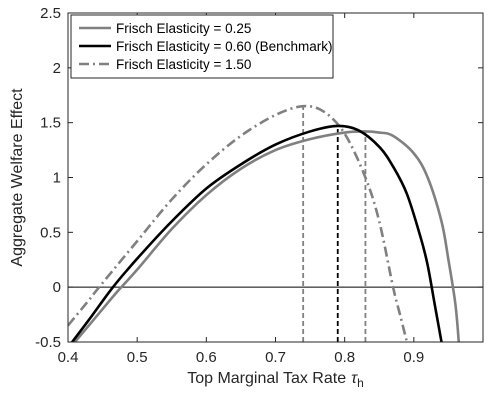  I want to click on x-axis-label: Top Marginal Tax Rate τh, so click(275, 380).